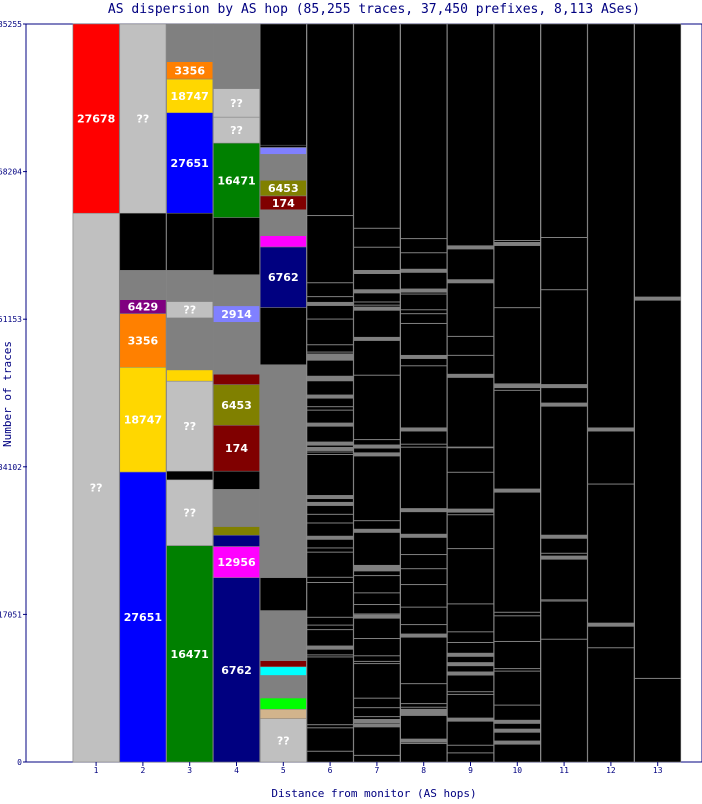 Image resolution: width=702 pixels, height=804 pixels. What do you see at coordinates (236, 770) in the screenshot?
I see `x-tick-label: 4` at bounding box center [236, 770].